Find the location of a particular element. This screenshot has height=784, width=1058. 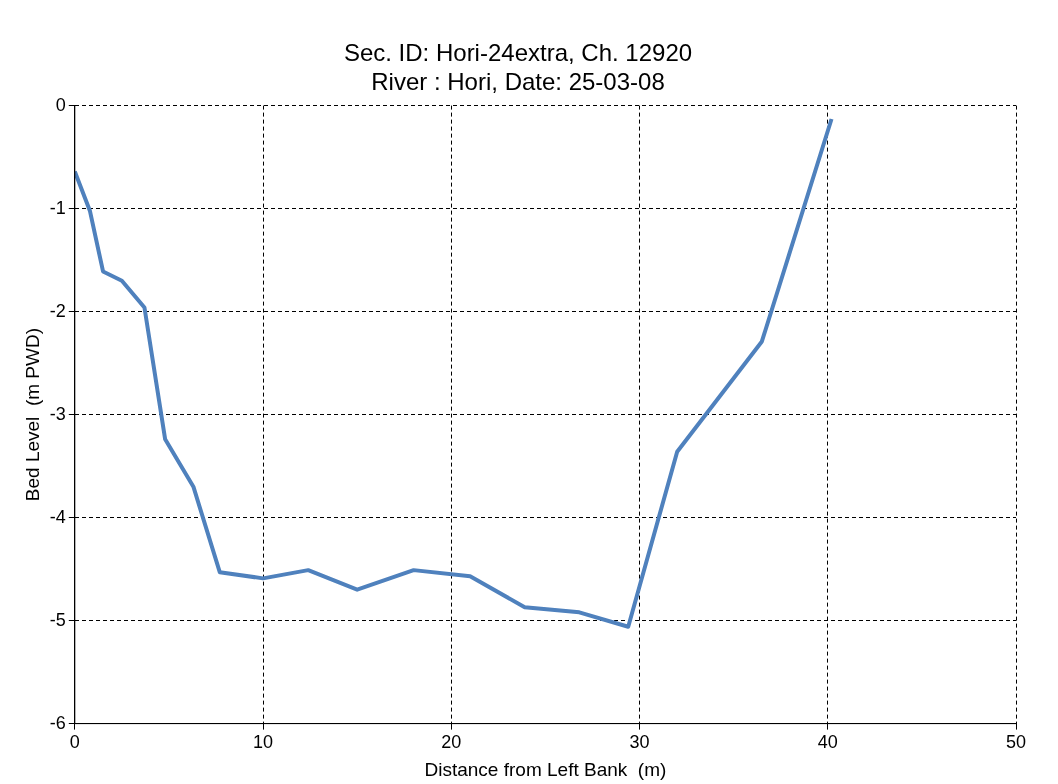

x-tick-label: 0 is located at coordinates (74, 742).